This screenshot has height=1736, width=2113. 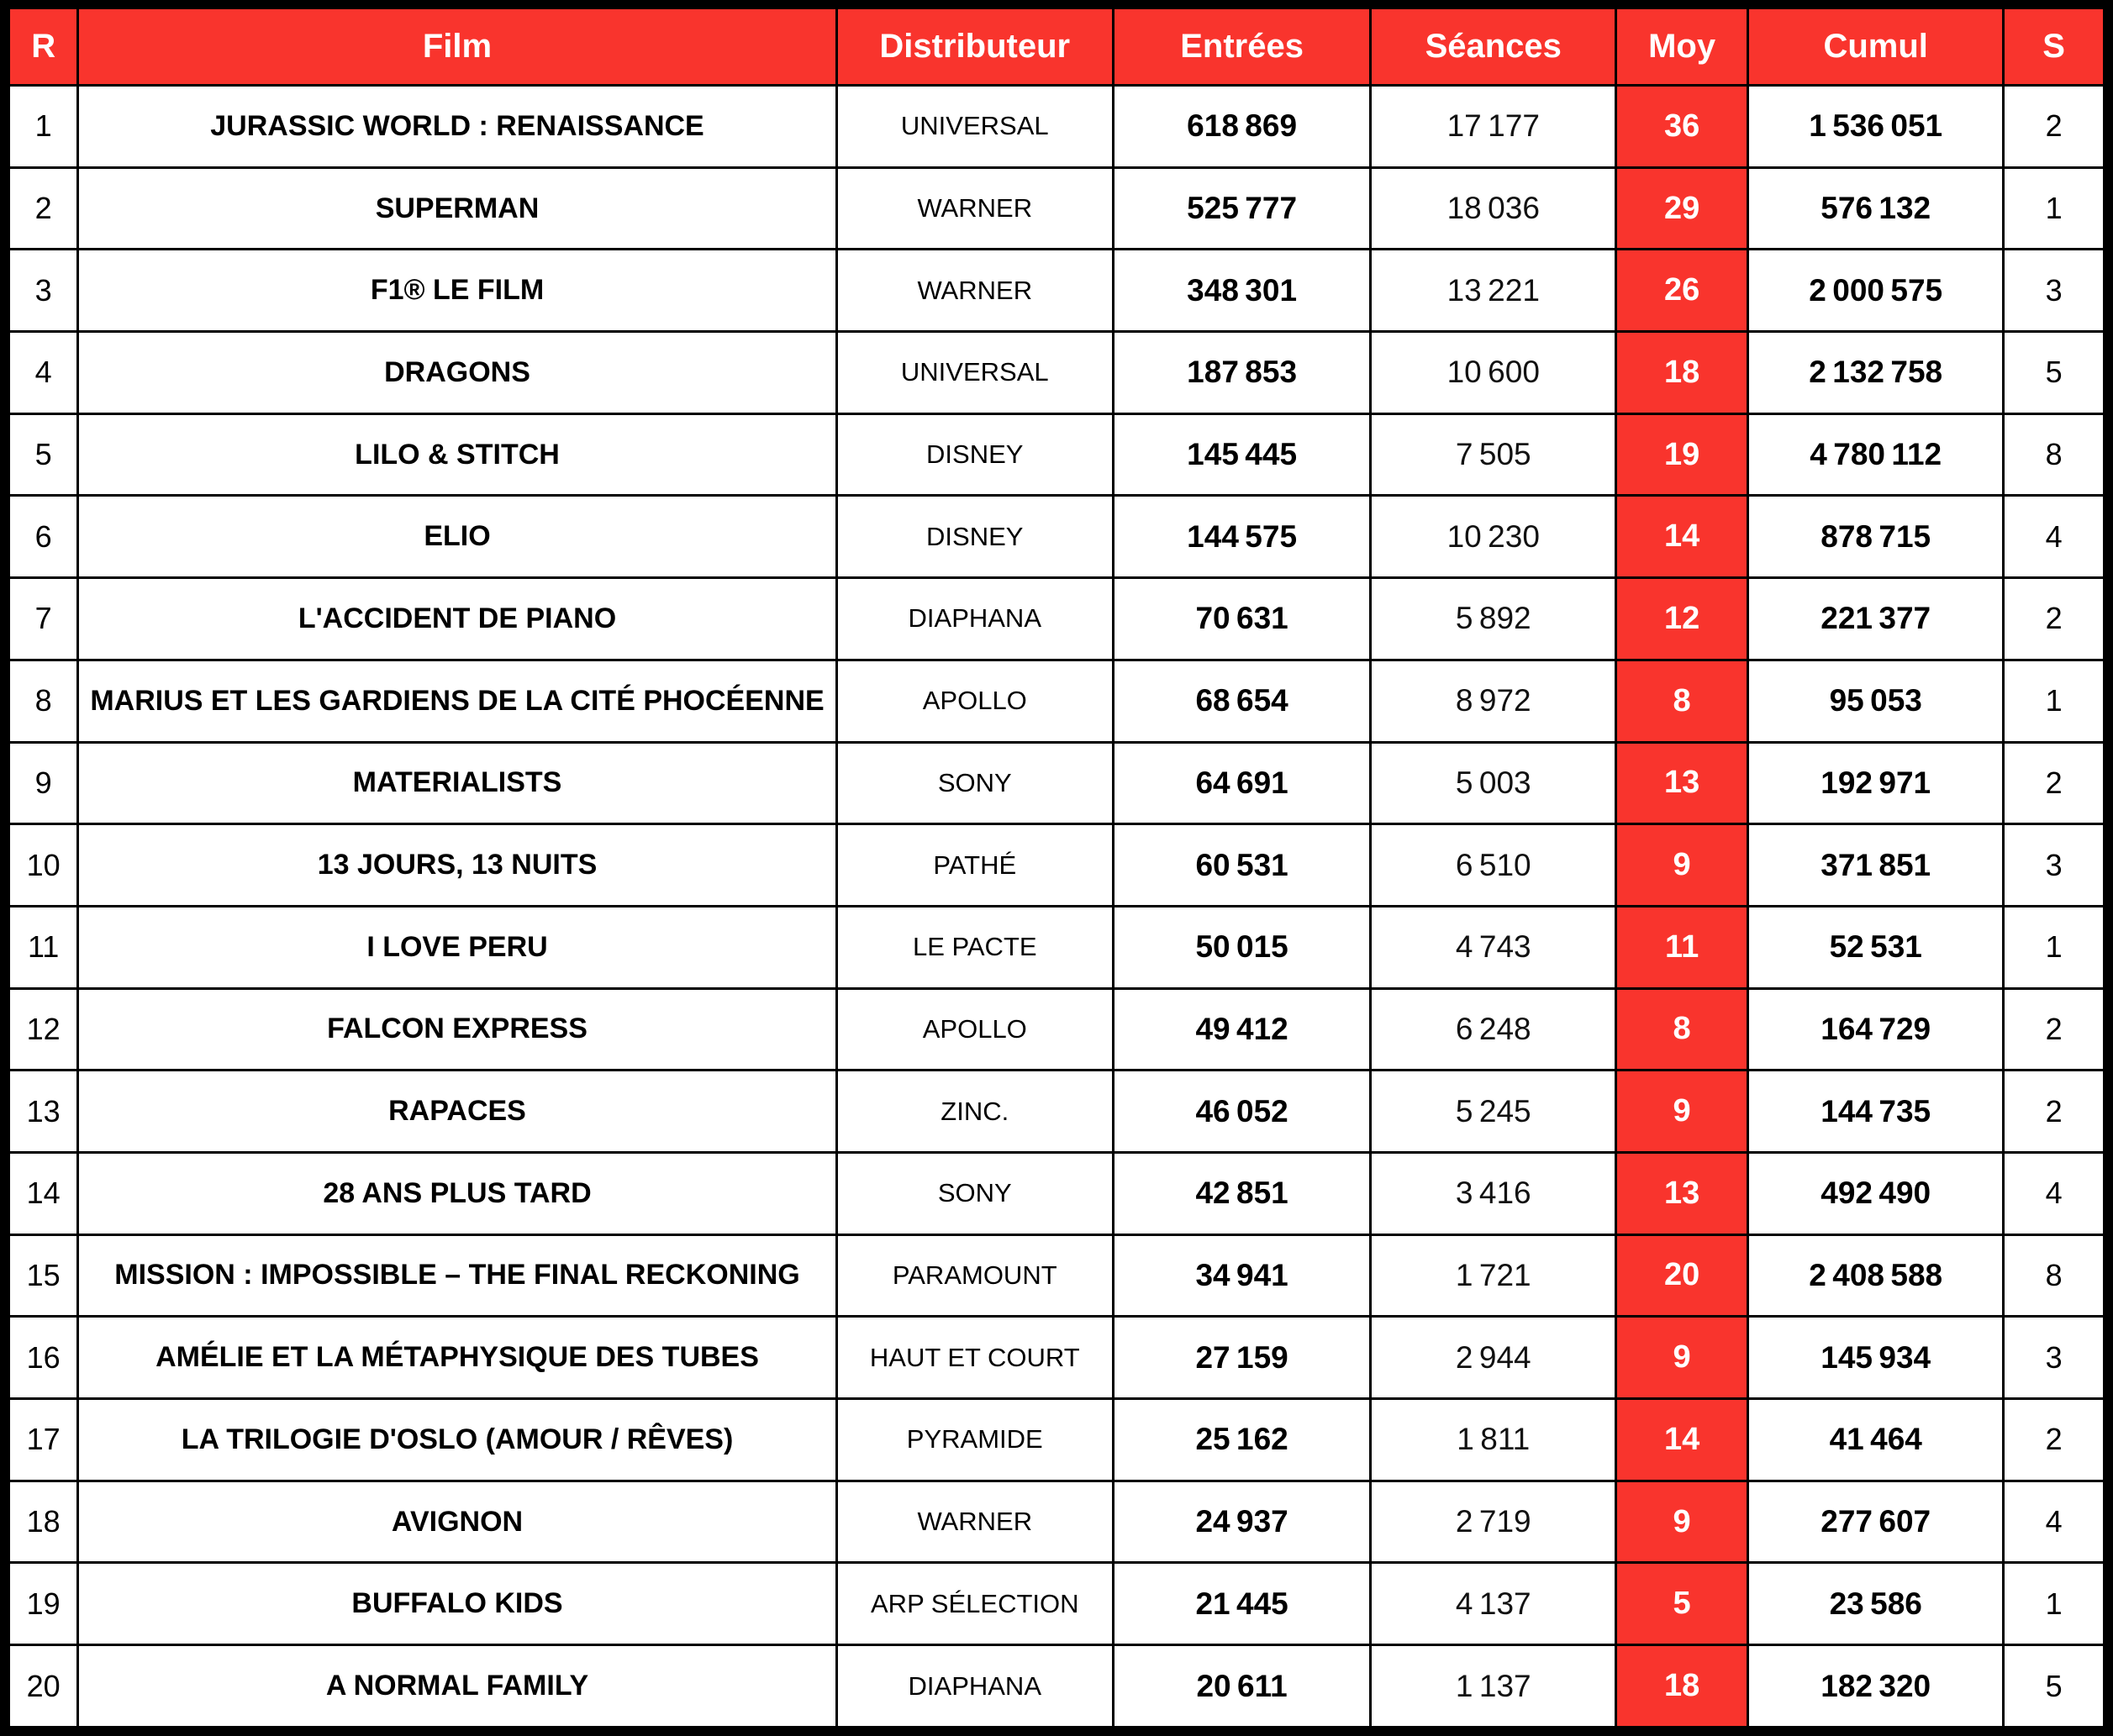 I want to click on weeks-cell: 5, so click(x=2053, y=1686).